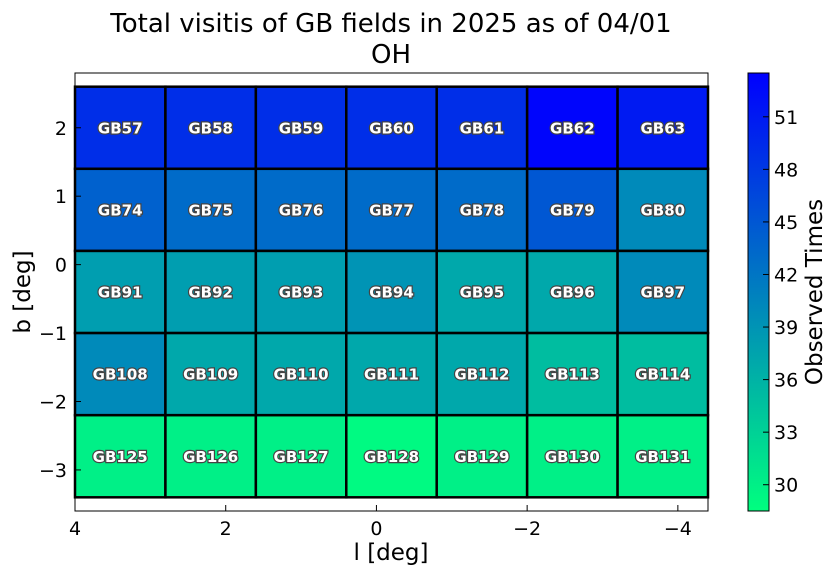 The width and height of the screenshot is (835, 575). Describe the element at coordinates (226, 529) in the screenshot. I see `x-tick-label: 2` at that location.